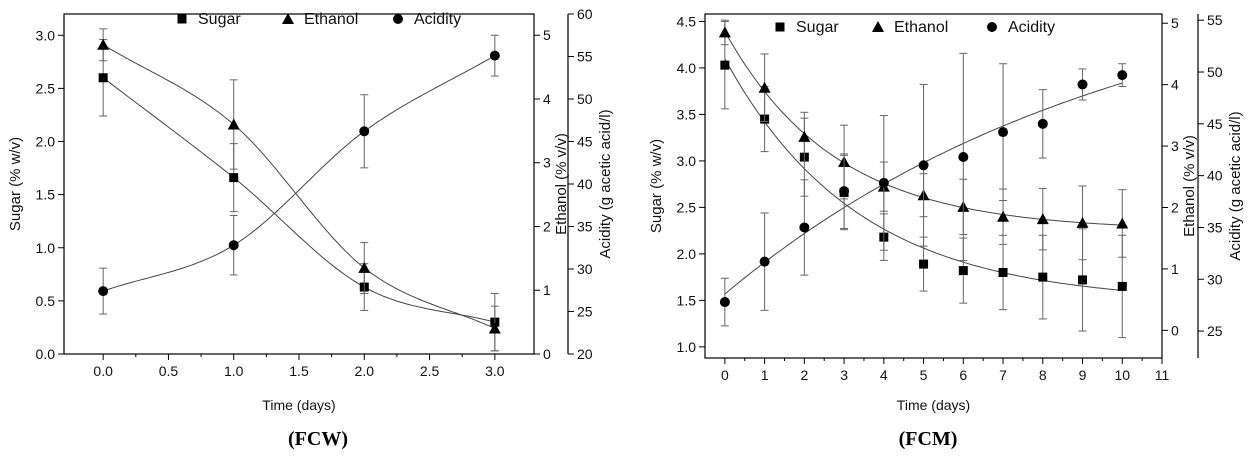 The image size is (1248, 457). Describe the element at coordinates (1235, 185) in the screenshot. I see `acidity-axis-label: Acidity (g acetic acid/l)` at that location.